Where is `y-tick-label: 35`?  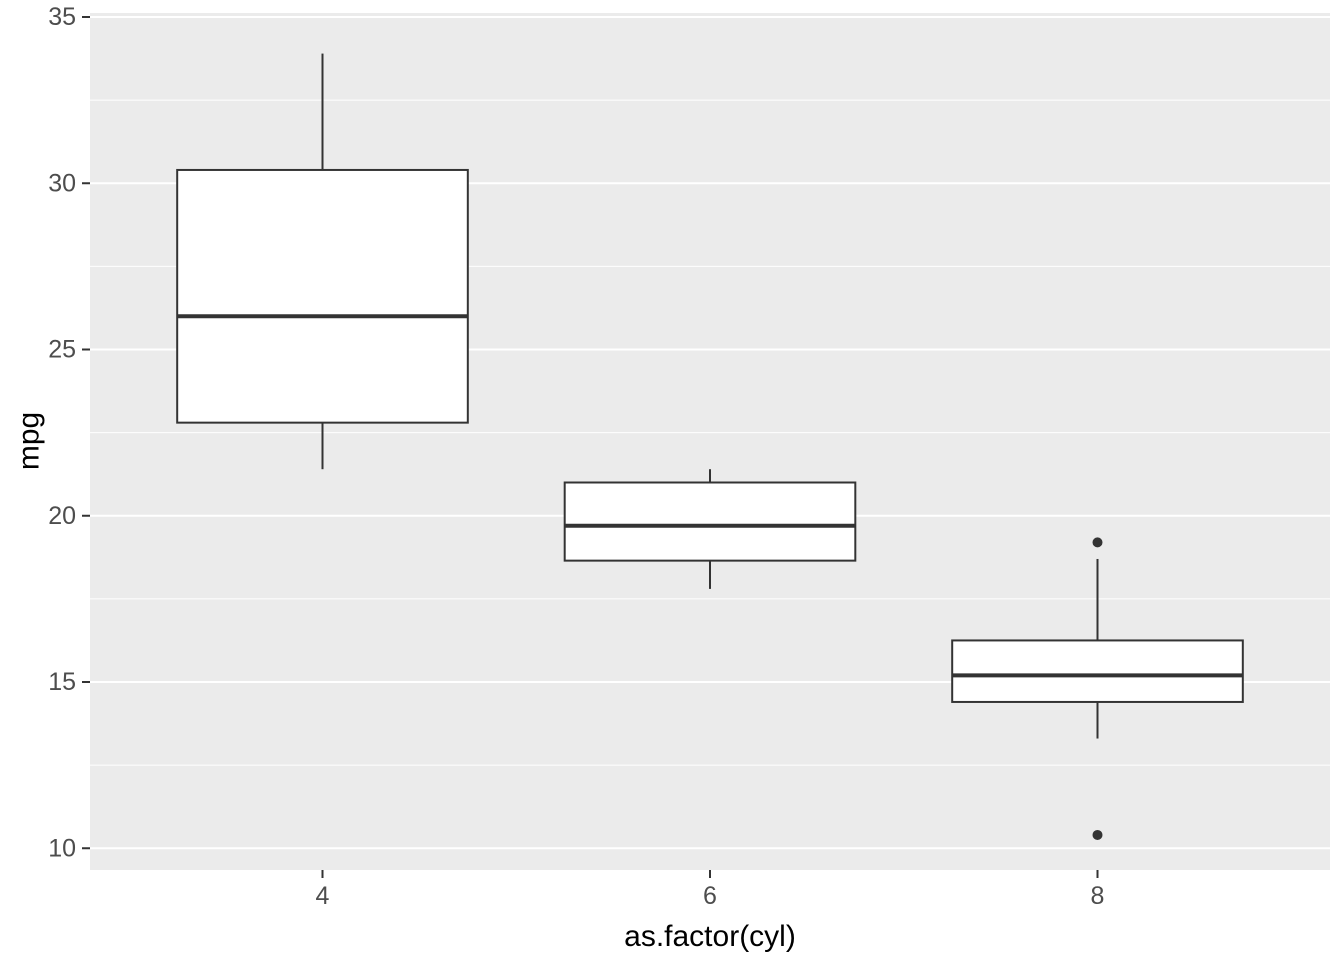 y-tick-label: 35 is located at coordinates (62, 17).